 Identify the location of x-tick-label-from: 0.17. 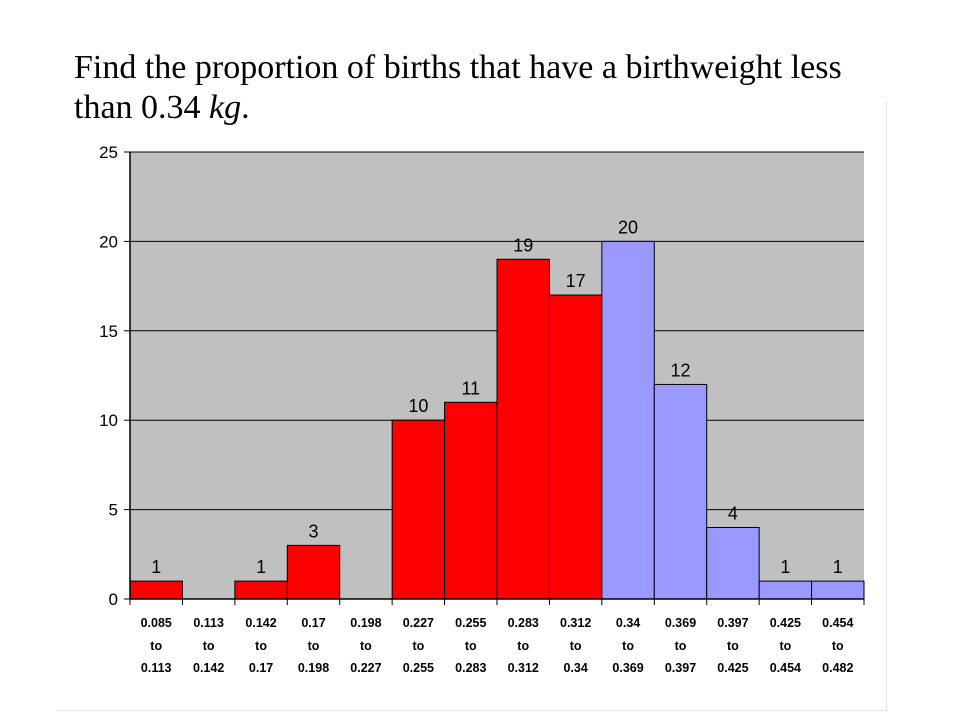
(313, 623).